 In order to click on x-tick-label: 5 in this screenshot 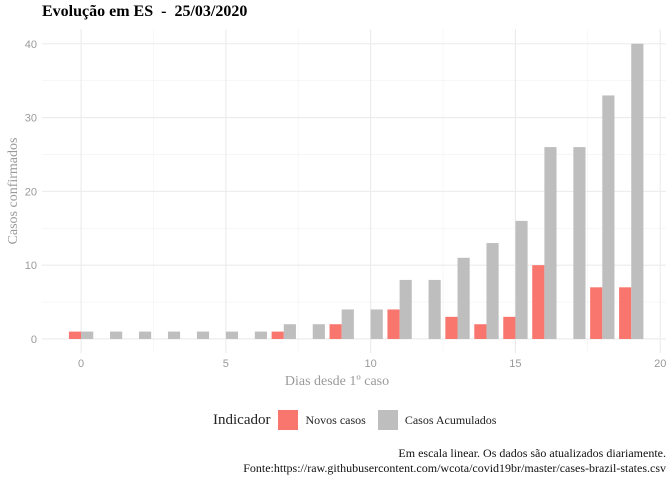, I will do `click(226, 364)`.